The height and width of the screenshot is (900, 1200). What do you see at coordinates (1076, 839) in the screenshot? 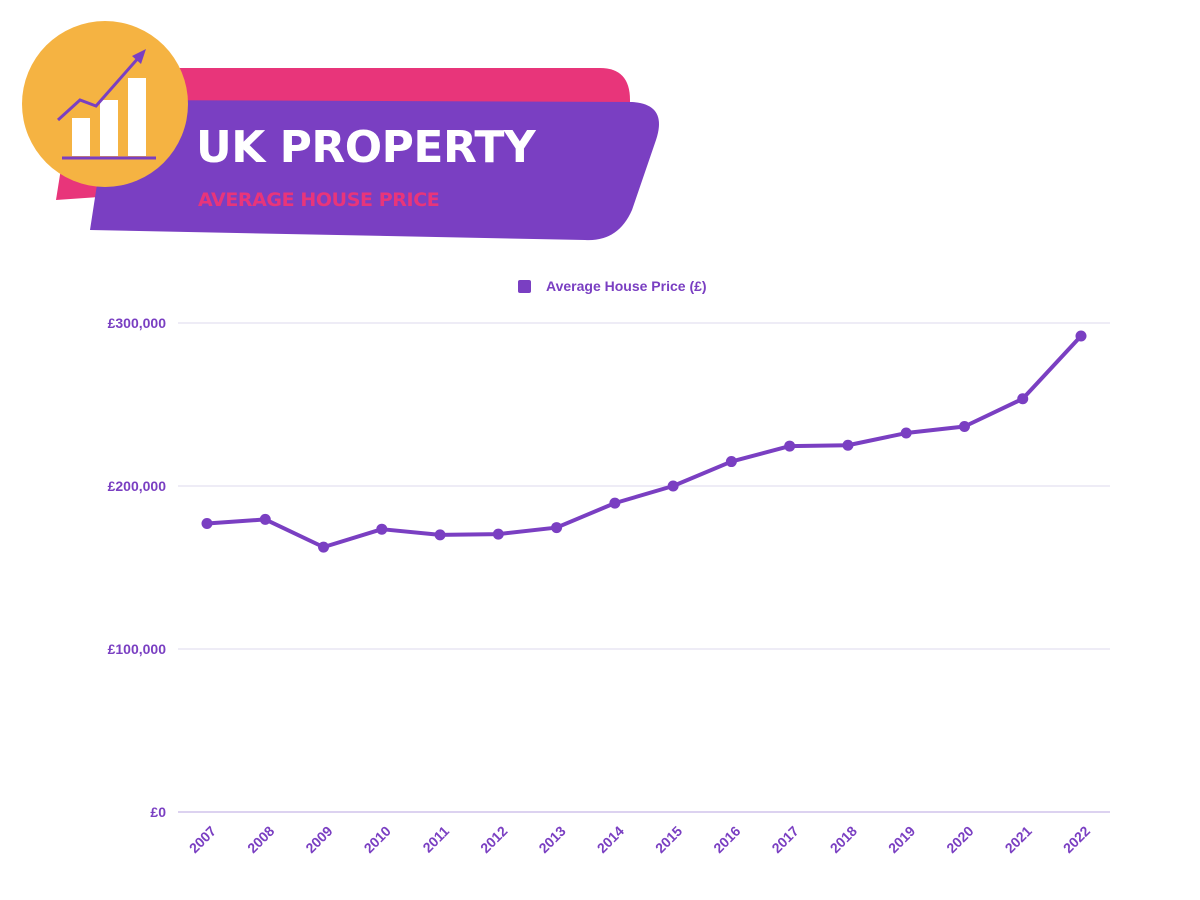
I see `x-tick-label: 2022` at bounding box center [1076, 839].